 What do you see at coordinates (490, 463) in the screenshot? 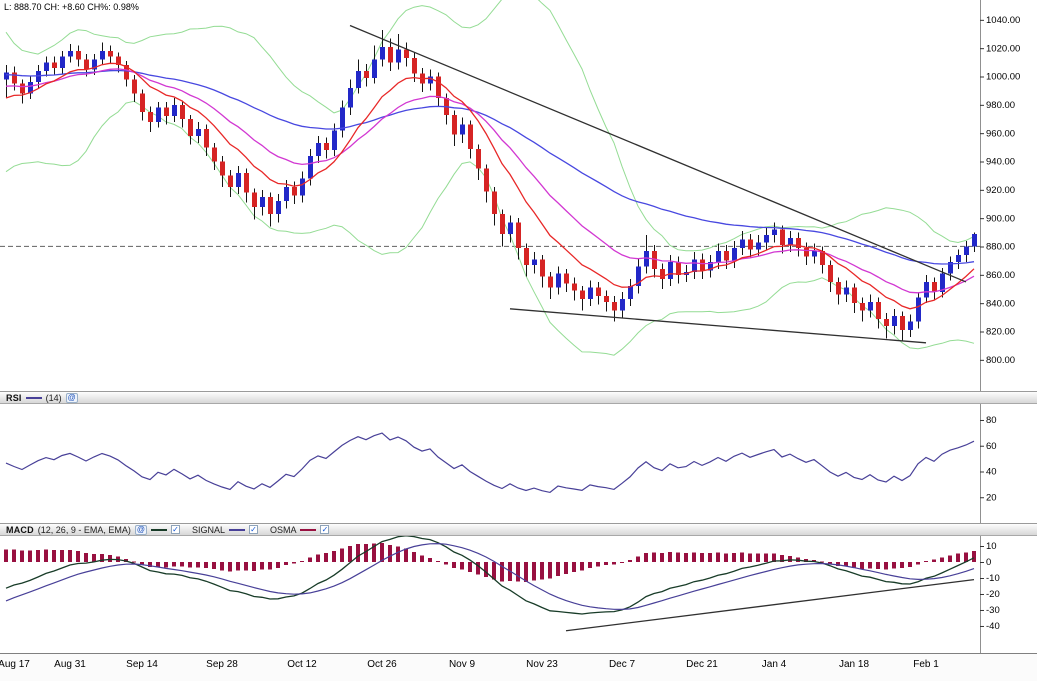
I see `rsi-line` at bounding box center [490, 463].